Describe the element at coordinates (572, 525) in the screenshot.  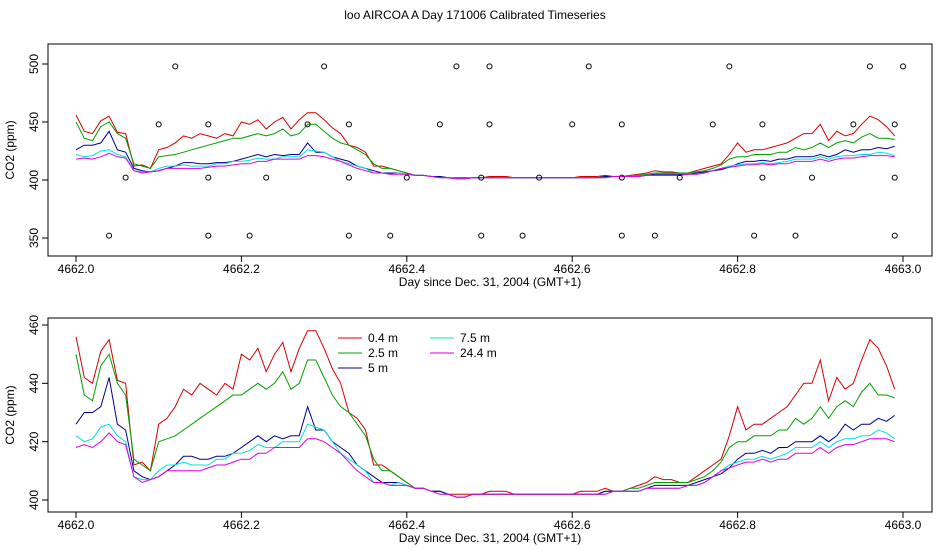
I see `panel2-x-tick-label: 4662.6` at that location.